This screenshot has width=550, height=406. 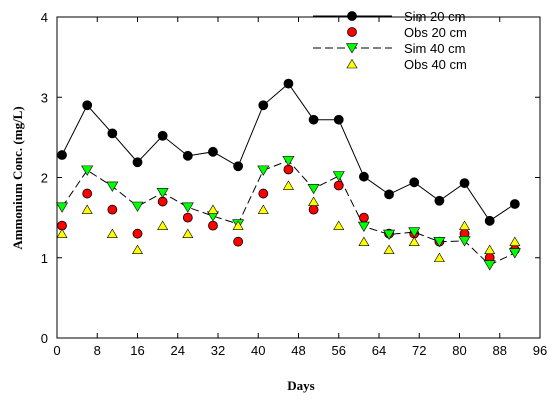 I want to click on x-tick-label: 96, so click(x=540, y=350).